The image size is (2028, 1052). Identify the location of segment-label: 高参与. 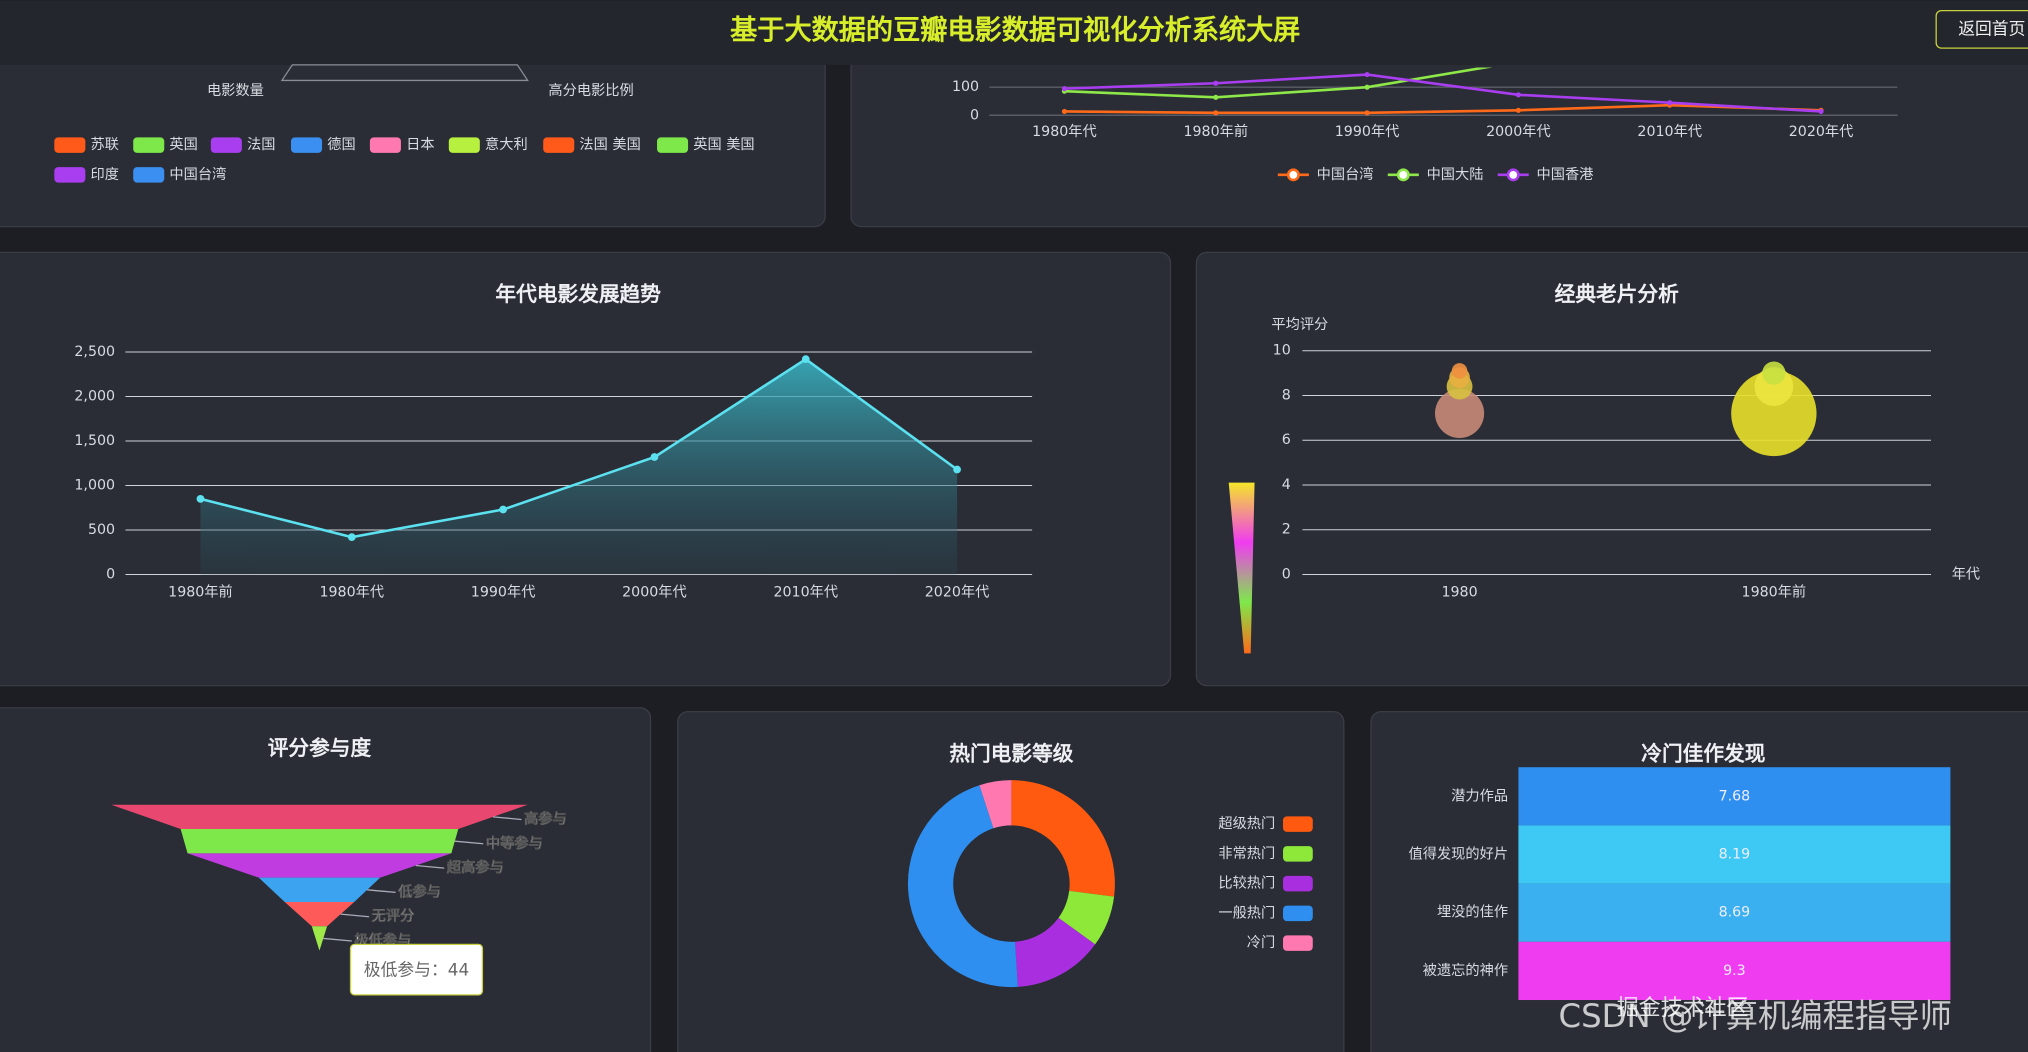
(545, 818).